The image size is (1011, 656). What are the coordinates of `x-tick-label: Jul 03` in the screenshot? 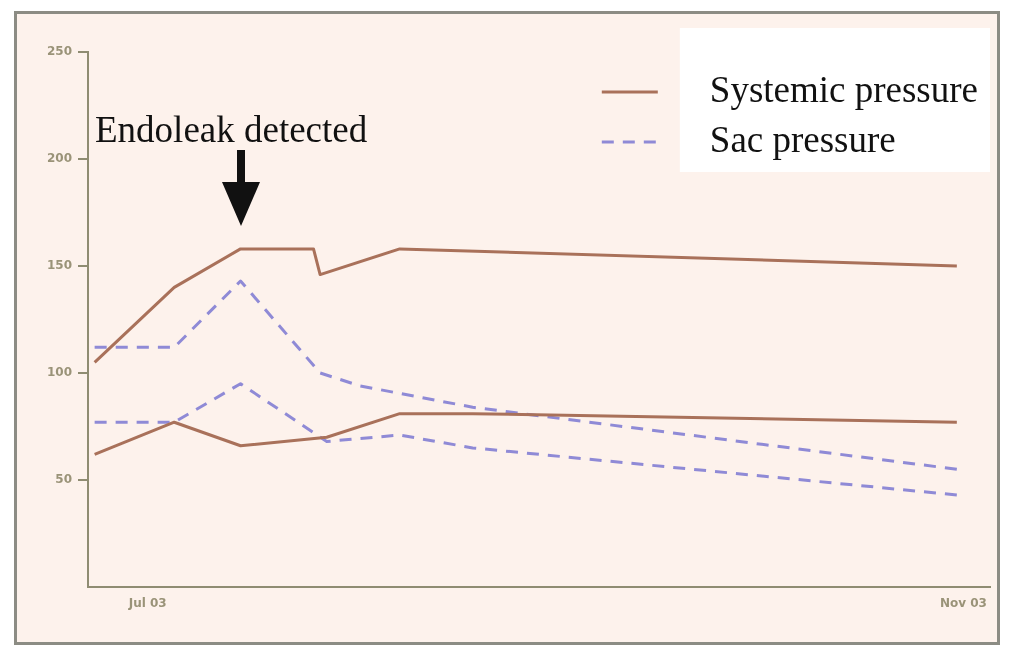 It's located at (147, 603).